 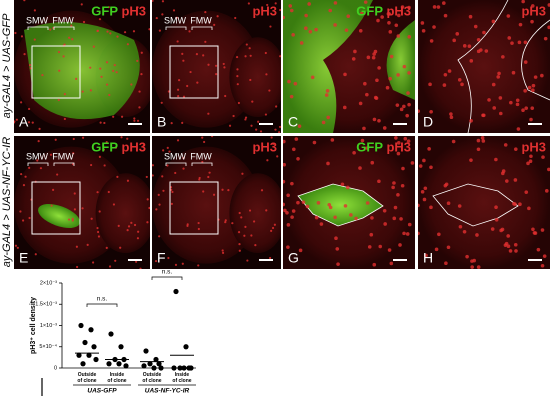 What do you see at coordinates (151, 381) in the screenshot?
I see `category-label-line: of clone` at bounding box center [151, 381].